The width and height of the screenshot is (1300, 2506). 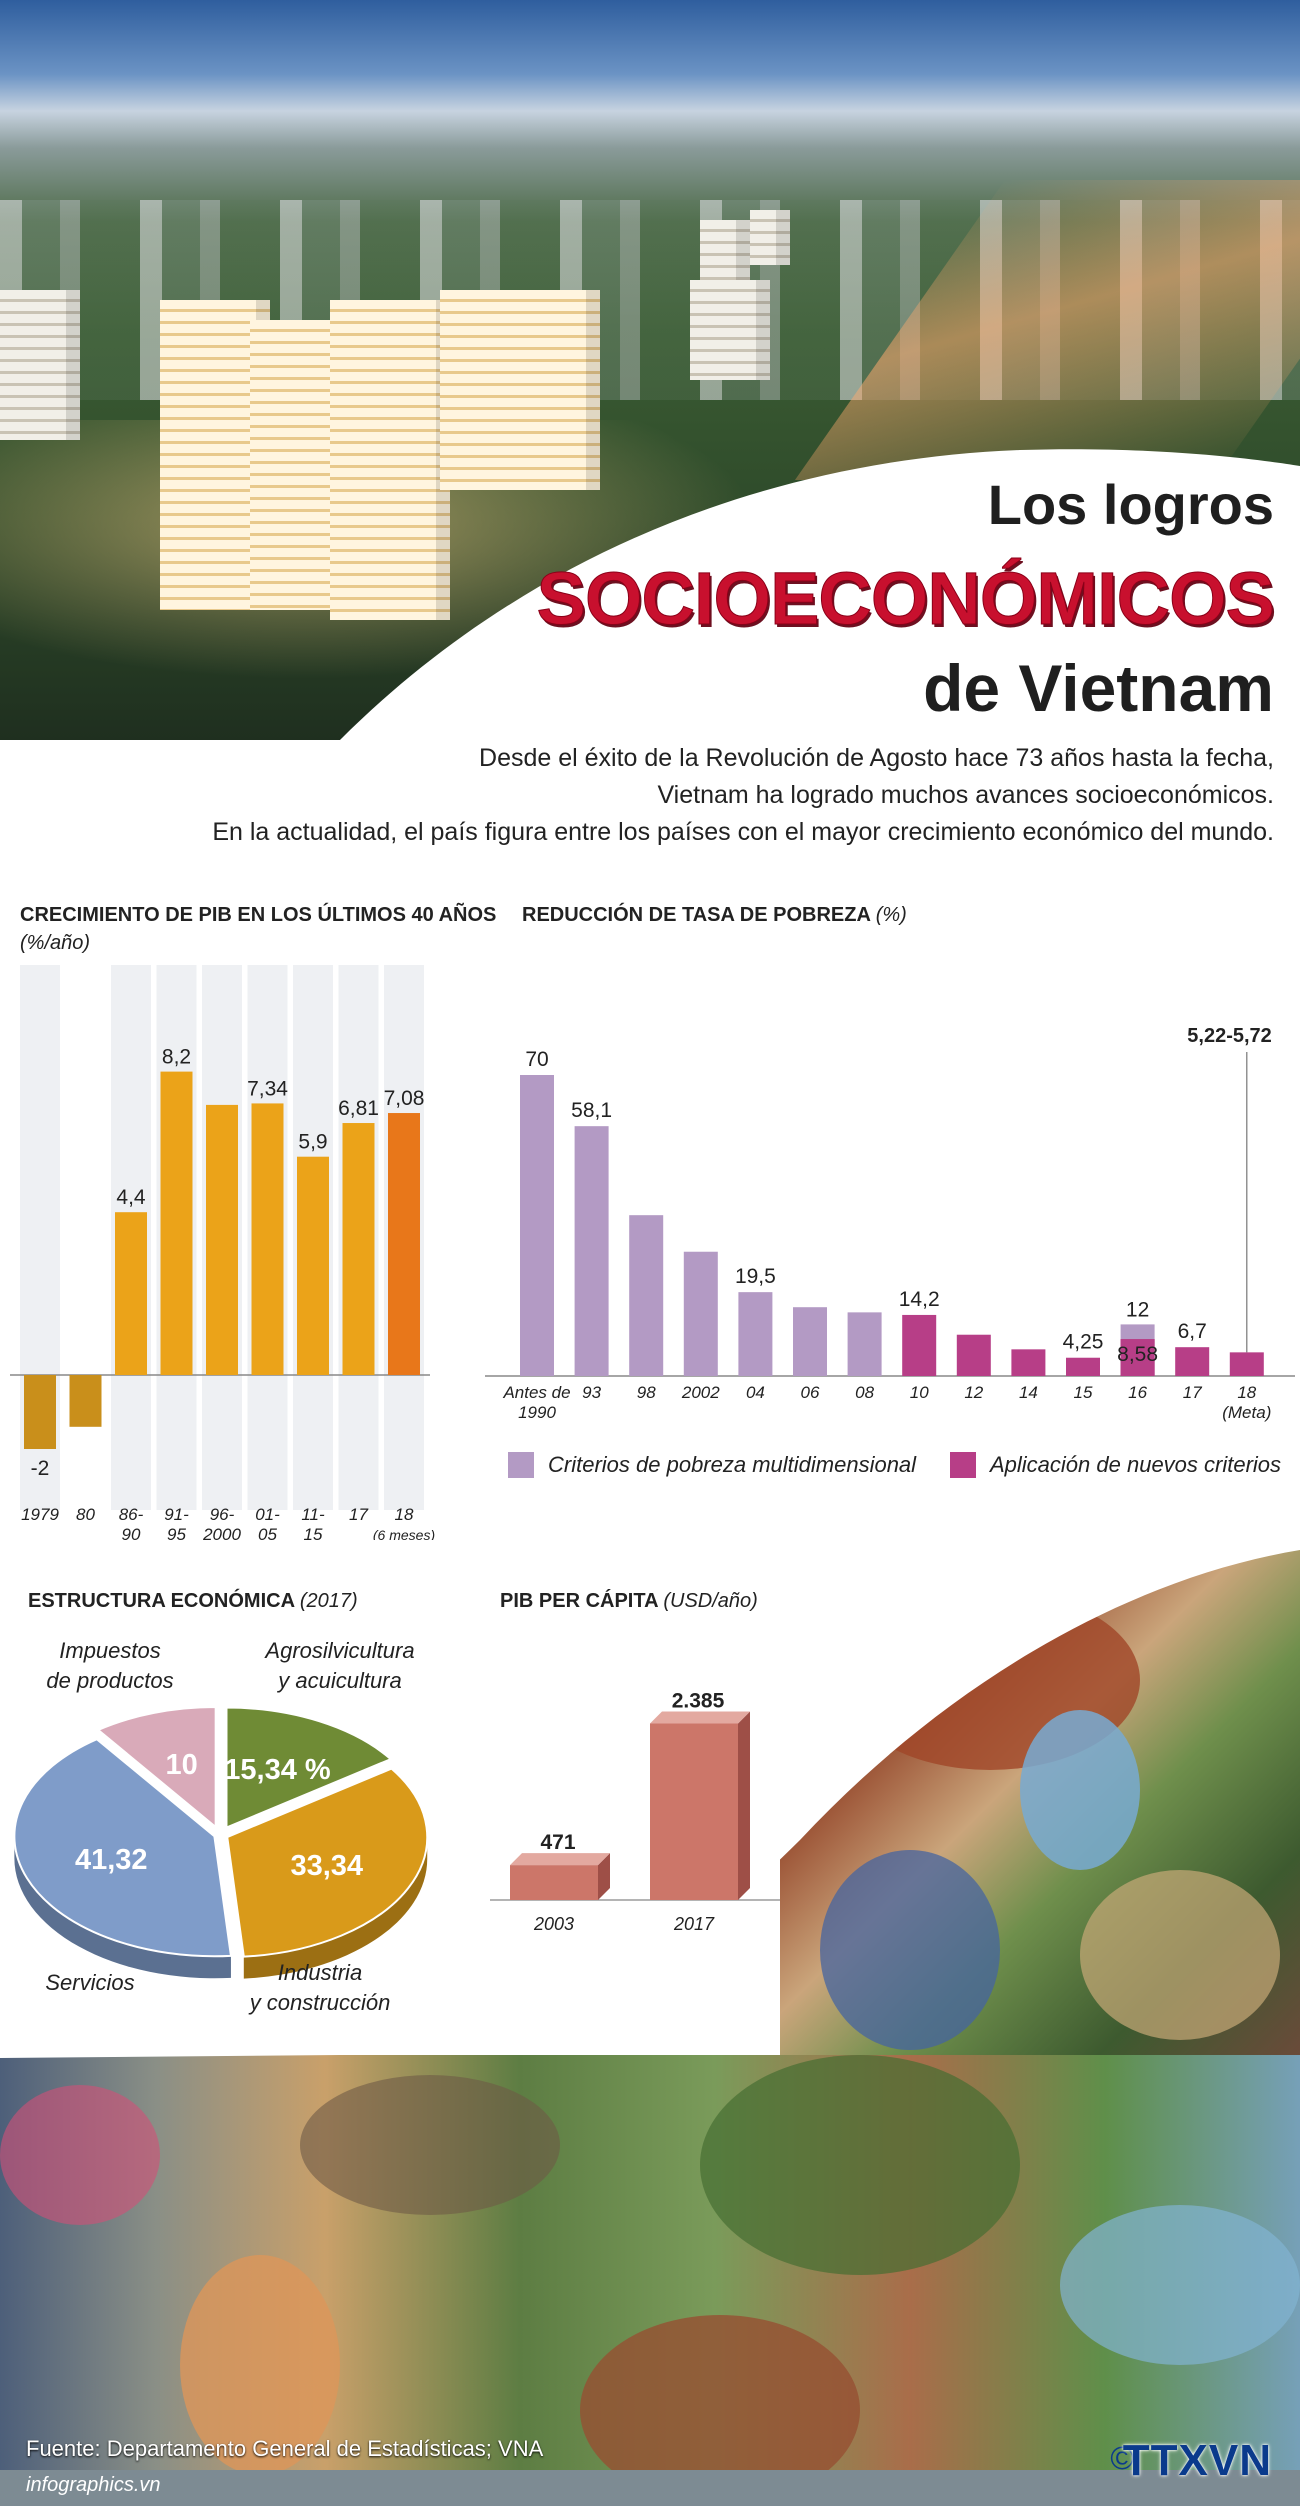 What do you see at coordinates (109, 1680) in the screenshot?
I see `pie-category-label: de productos` at bounding box center [109, 1680].